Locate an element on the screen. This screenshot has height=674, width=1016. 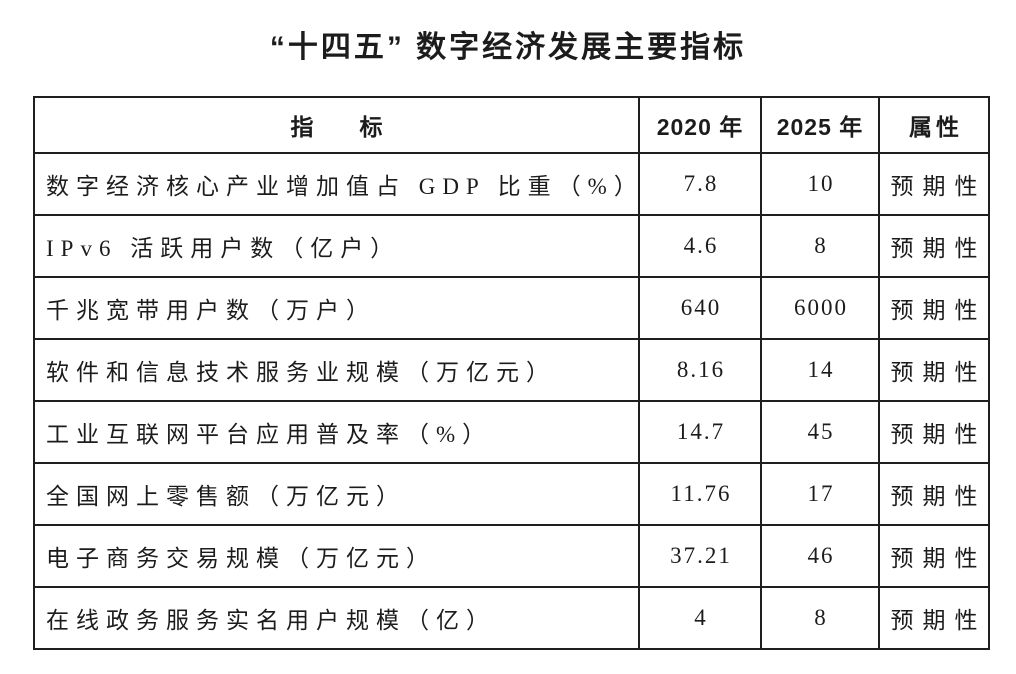
header-attribute: 属性 is located at coordinates (934, 125).